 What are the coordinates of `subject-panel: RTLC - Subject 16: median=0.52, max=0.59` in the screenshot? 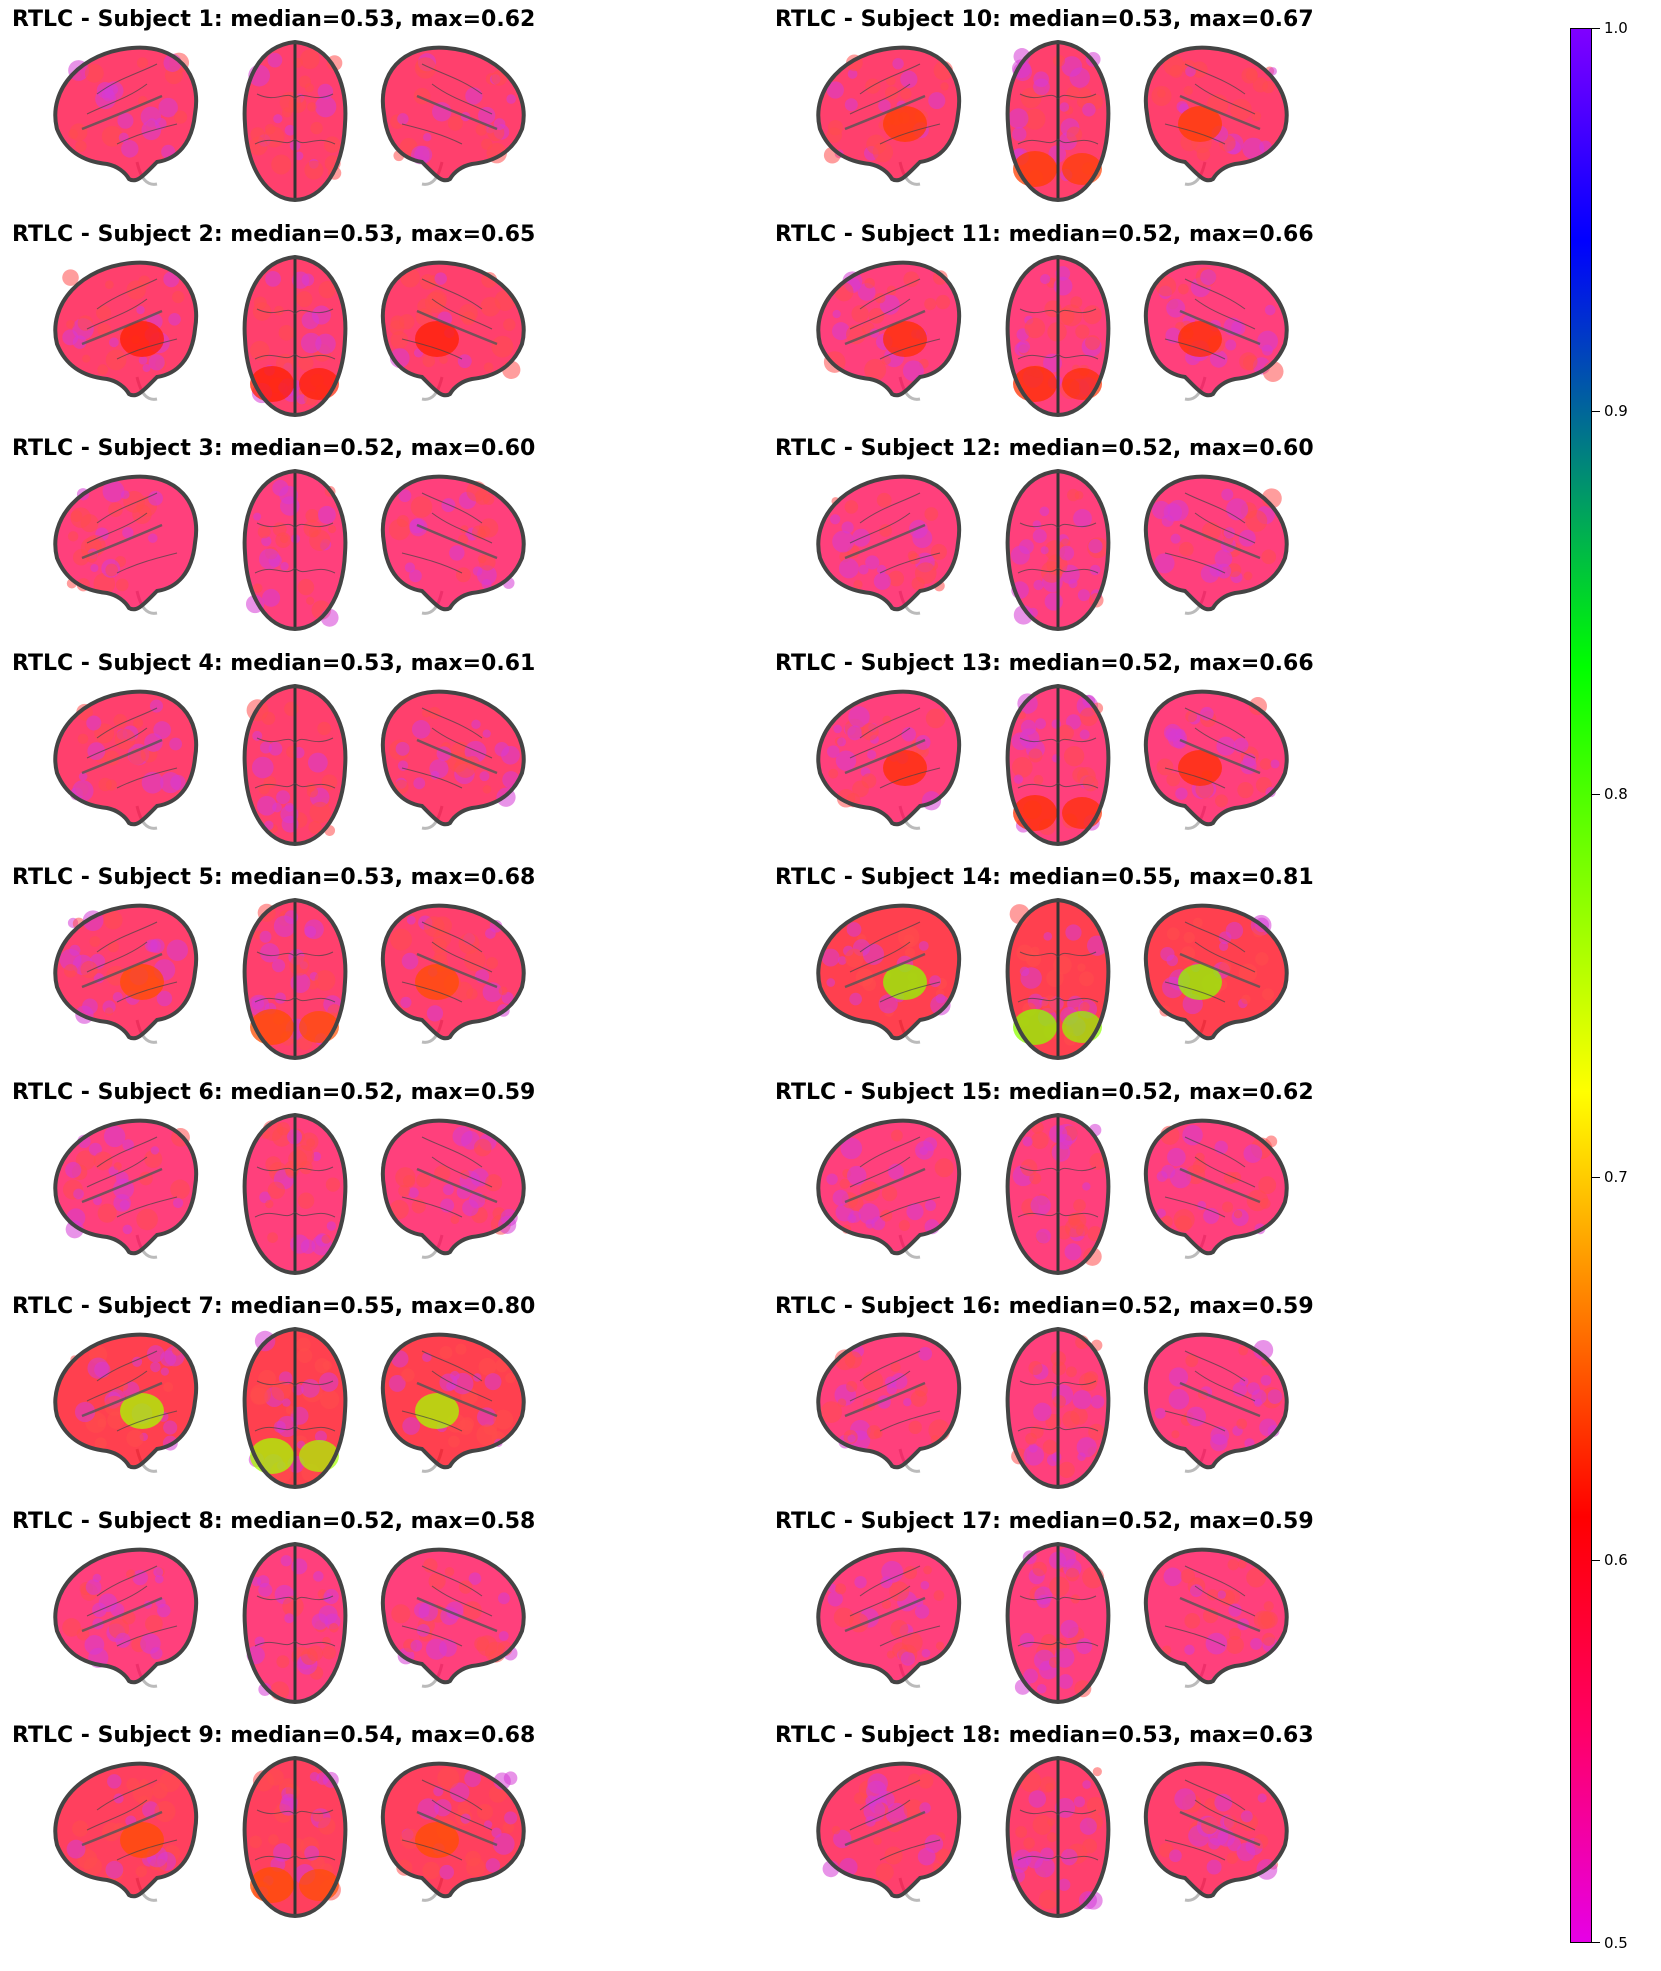 It's located at (1135, 1395).